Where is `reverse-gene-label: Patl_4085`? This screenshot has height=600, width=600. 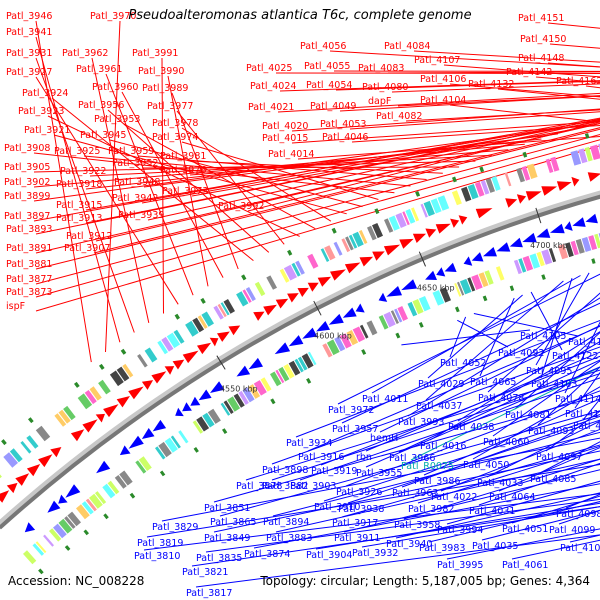
reverse-gene-label: Patl_4085 is located at coordinates (553, 479).